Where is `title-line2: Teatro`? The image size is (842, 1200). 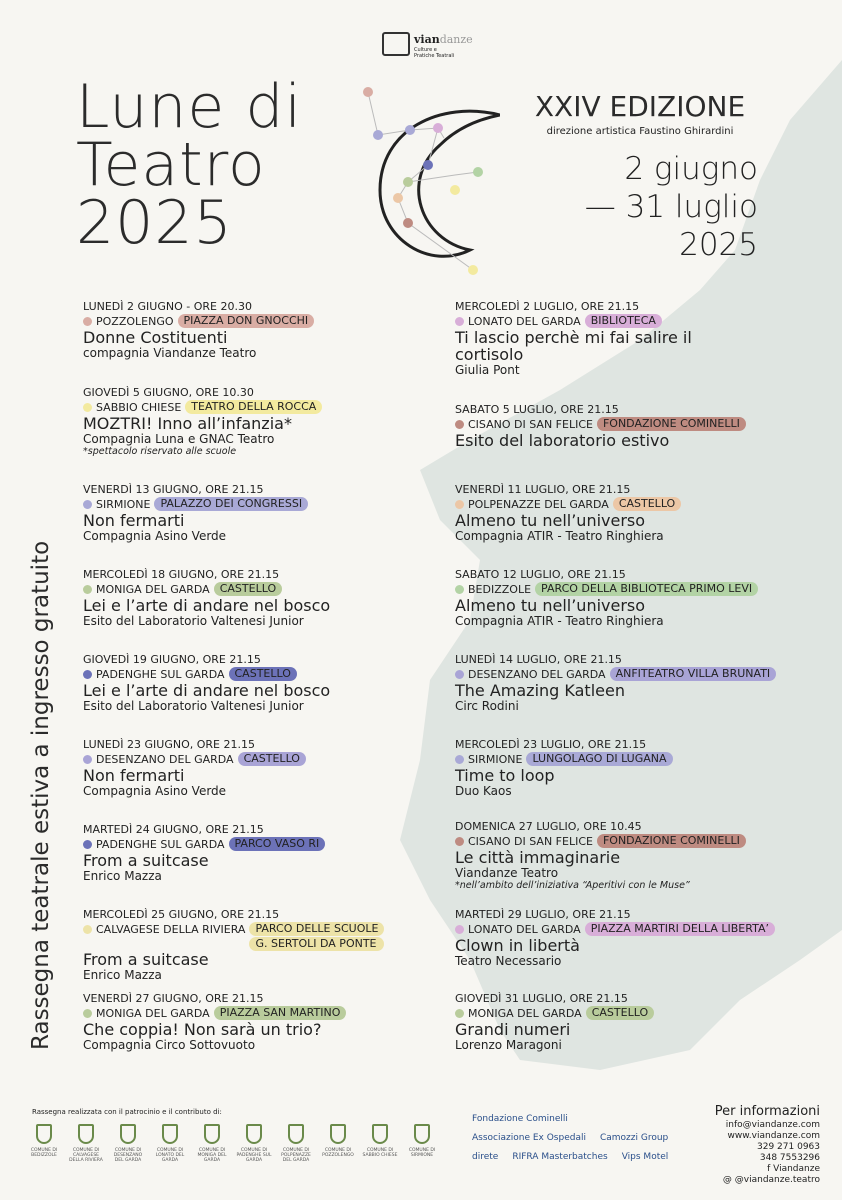 title-line2: Teatro is located at coordinates (171, 165).